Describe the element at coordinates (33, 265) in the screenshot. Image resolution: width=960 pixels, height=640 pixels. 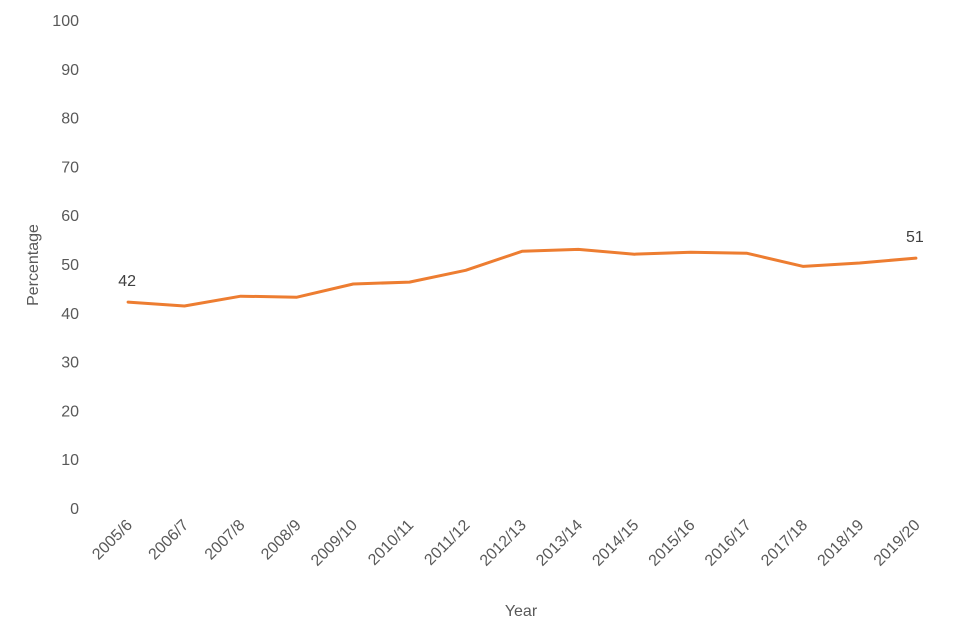
I see `y-axis-title: Percentage` at that location.